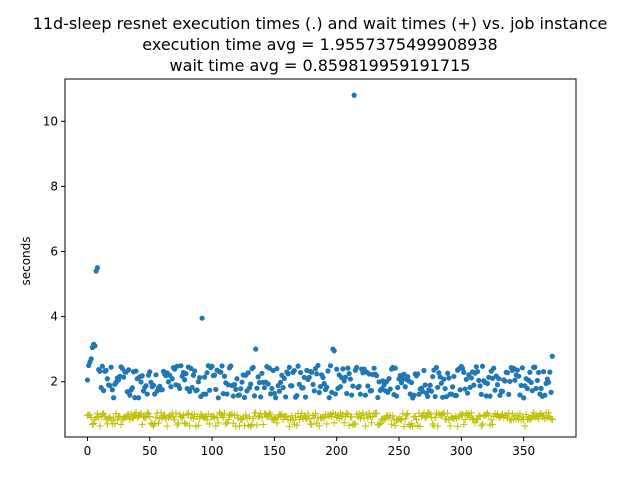  Describe the element at coordinates (54, 382) in the screenshot. I see `y-tick-label: 2` at that location.